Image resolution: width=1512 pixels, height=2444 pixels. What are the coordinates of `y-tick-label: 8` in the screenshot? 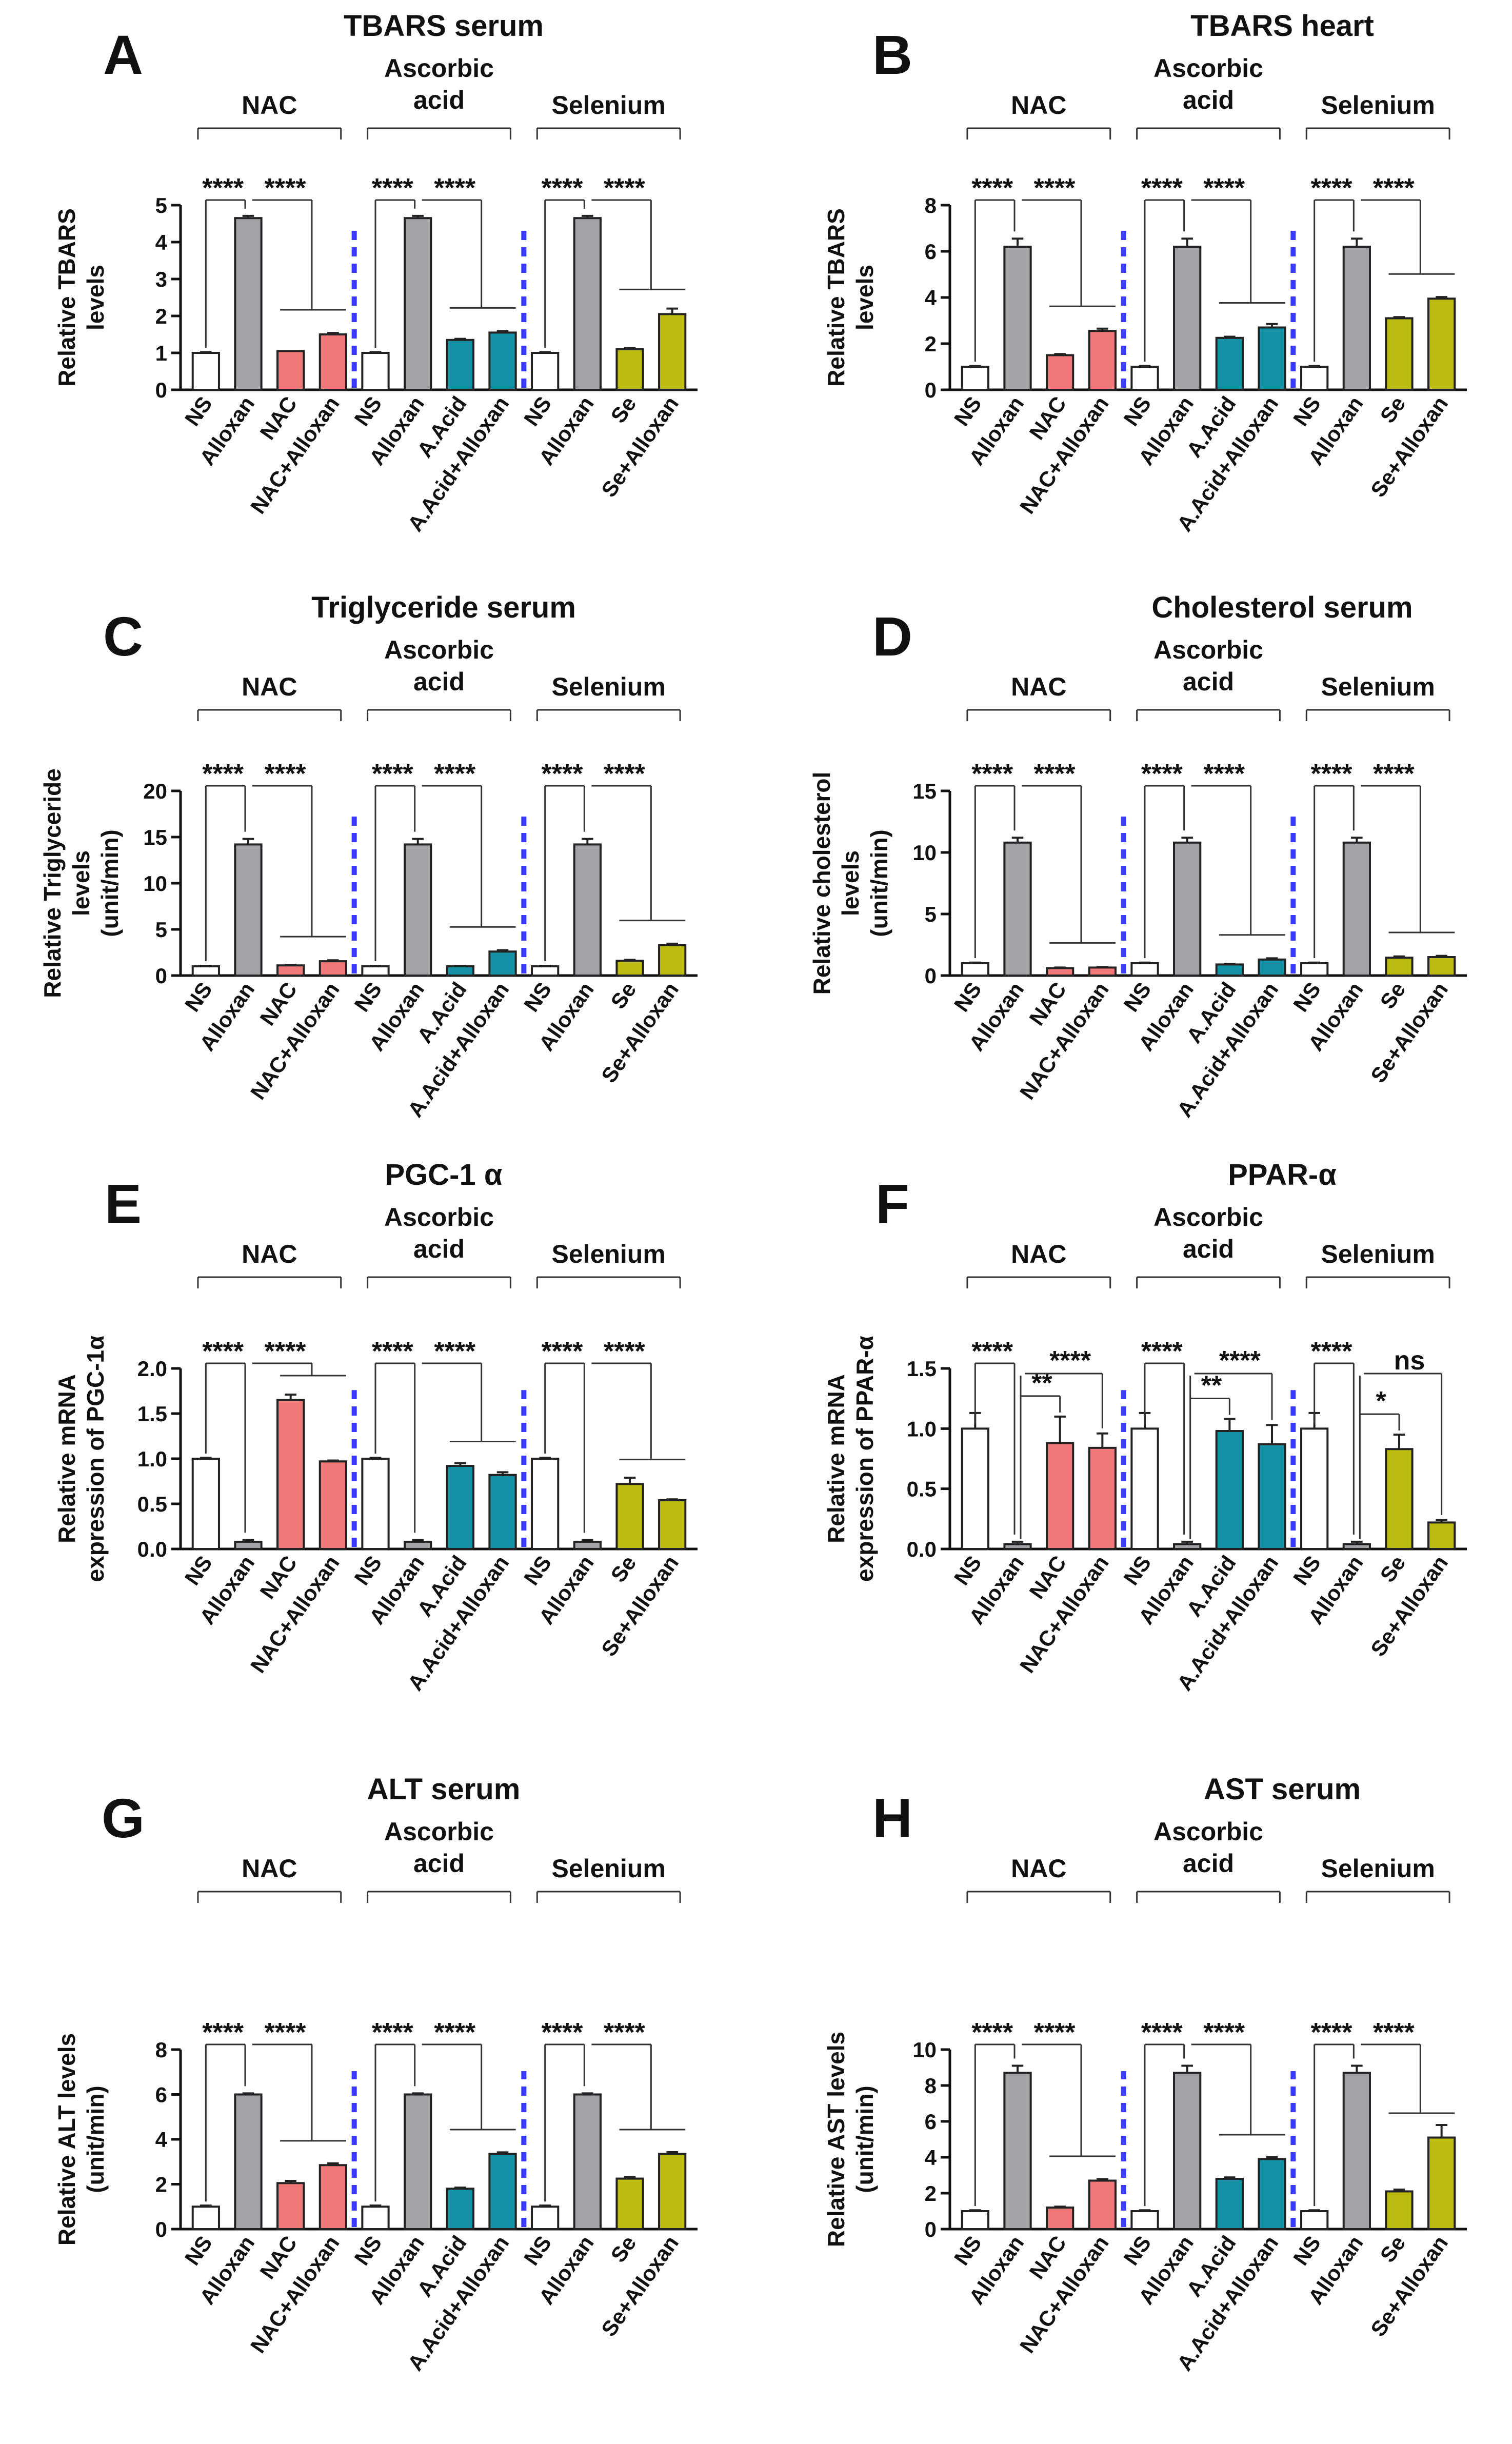 It's located at (931, 205).